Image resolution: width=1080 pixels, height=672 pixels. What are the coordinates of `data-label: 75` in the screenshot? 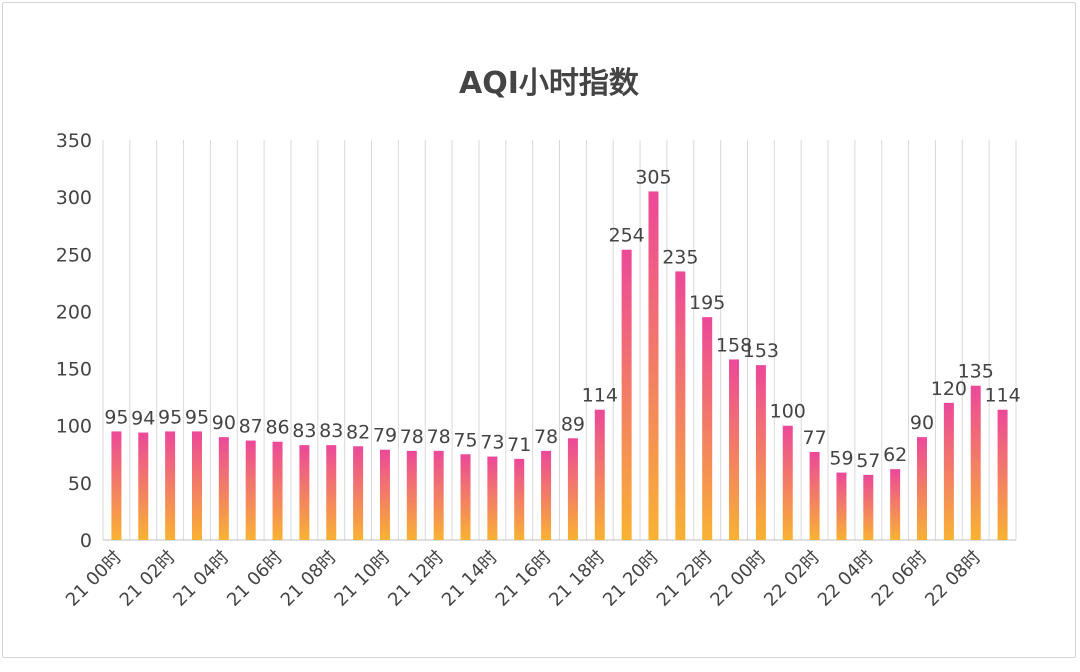 It's located at (465, 440).